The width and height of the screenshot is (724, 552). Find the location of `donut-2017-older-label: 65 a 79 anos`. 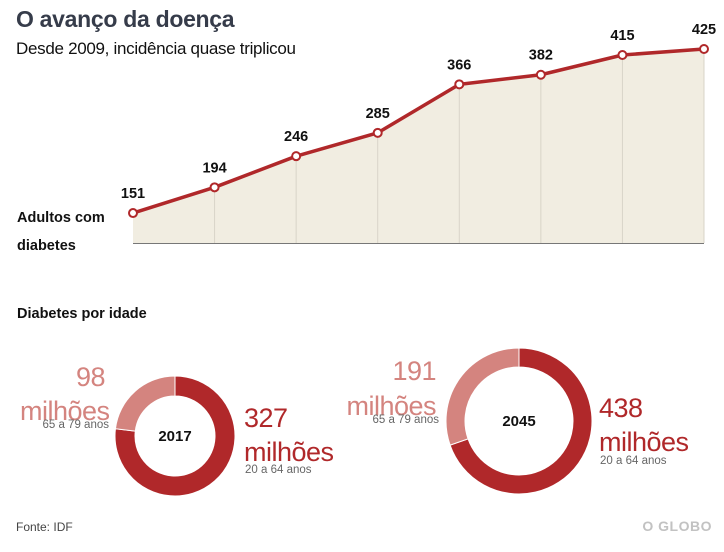

donut-2017-older-label: 65 a 79 anos is located at coordinates (75, 425).